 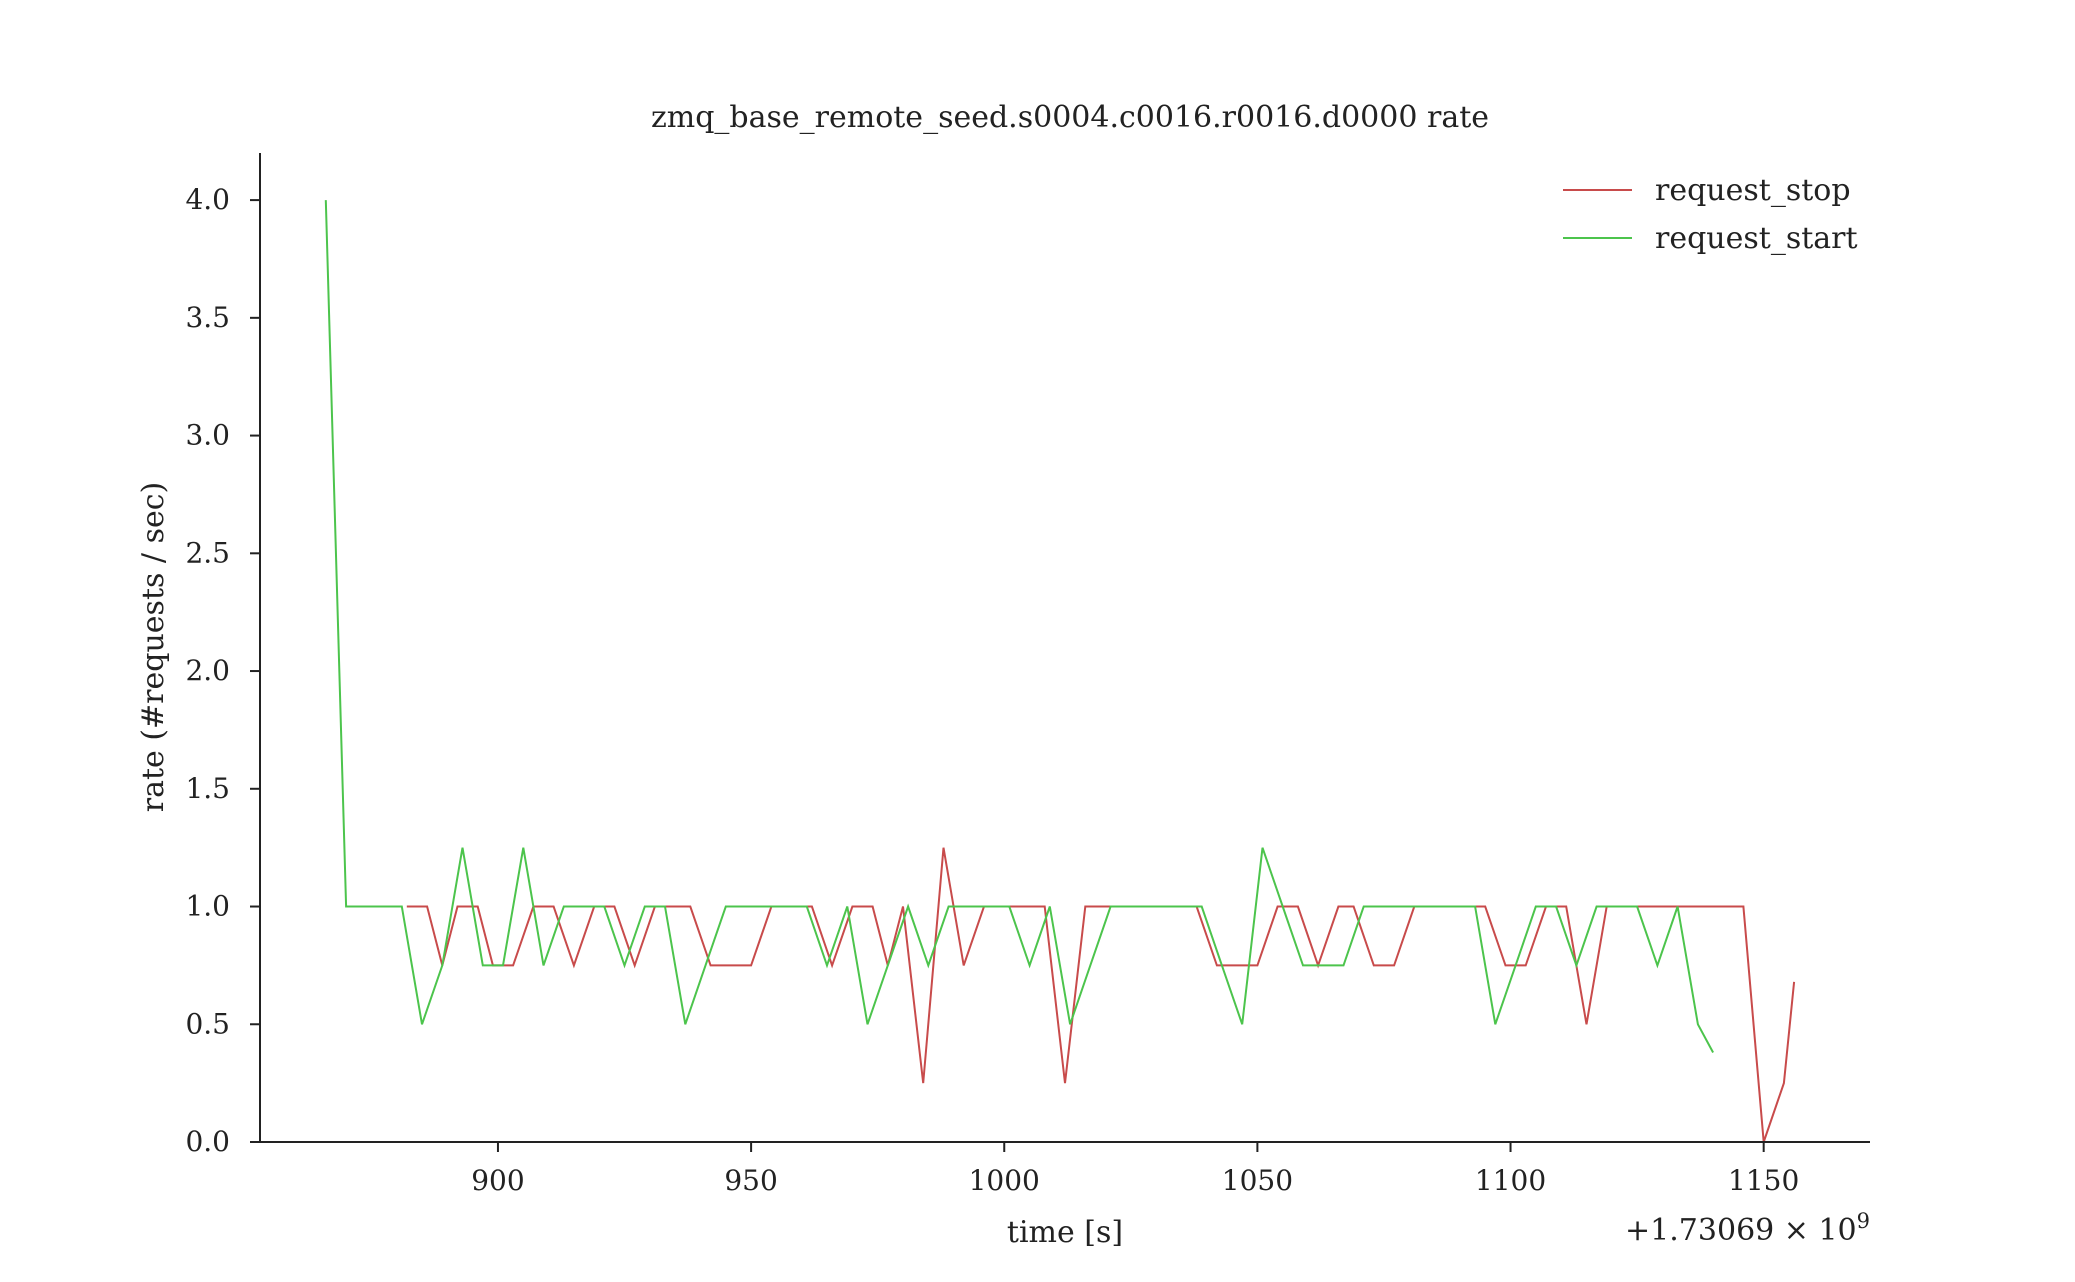 I want to click on x-axis-offset-label: +1.73069 × 109, so click(x=1747, y=1228).